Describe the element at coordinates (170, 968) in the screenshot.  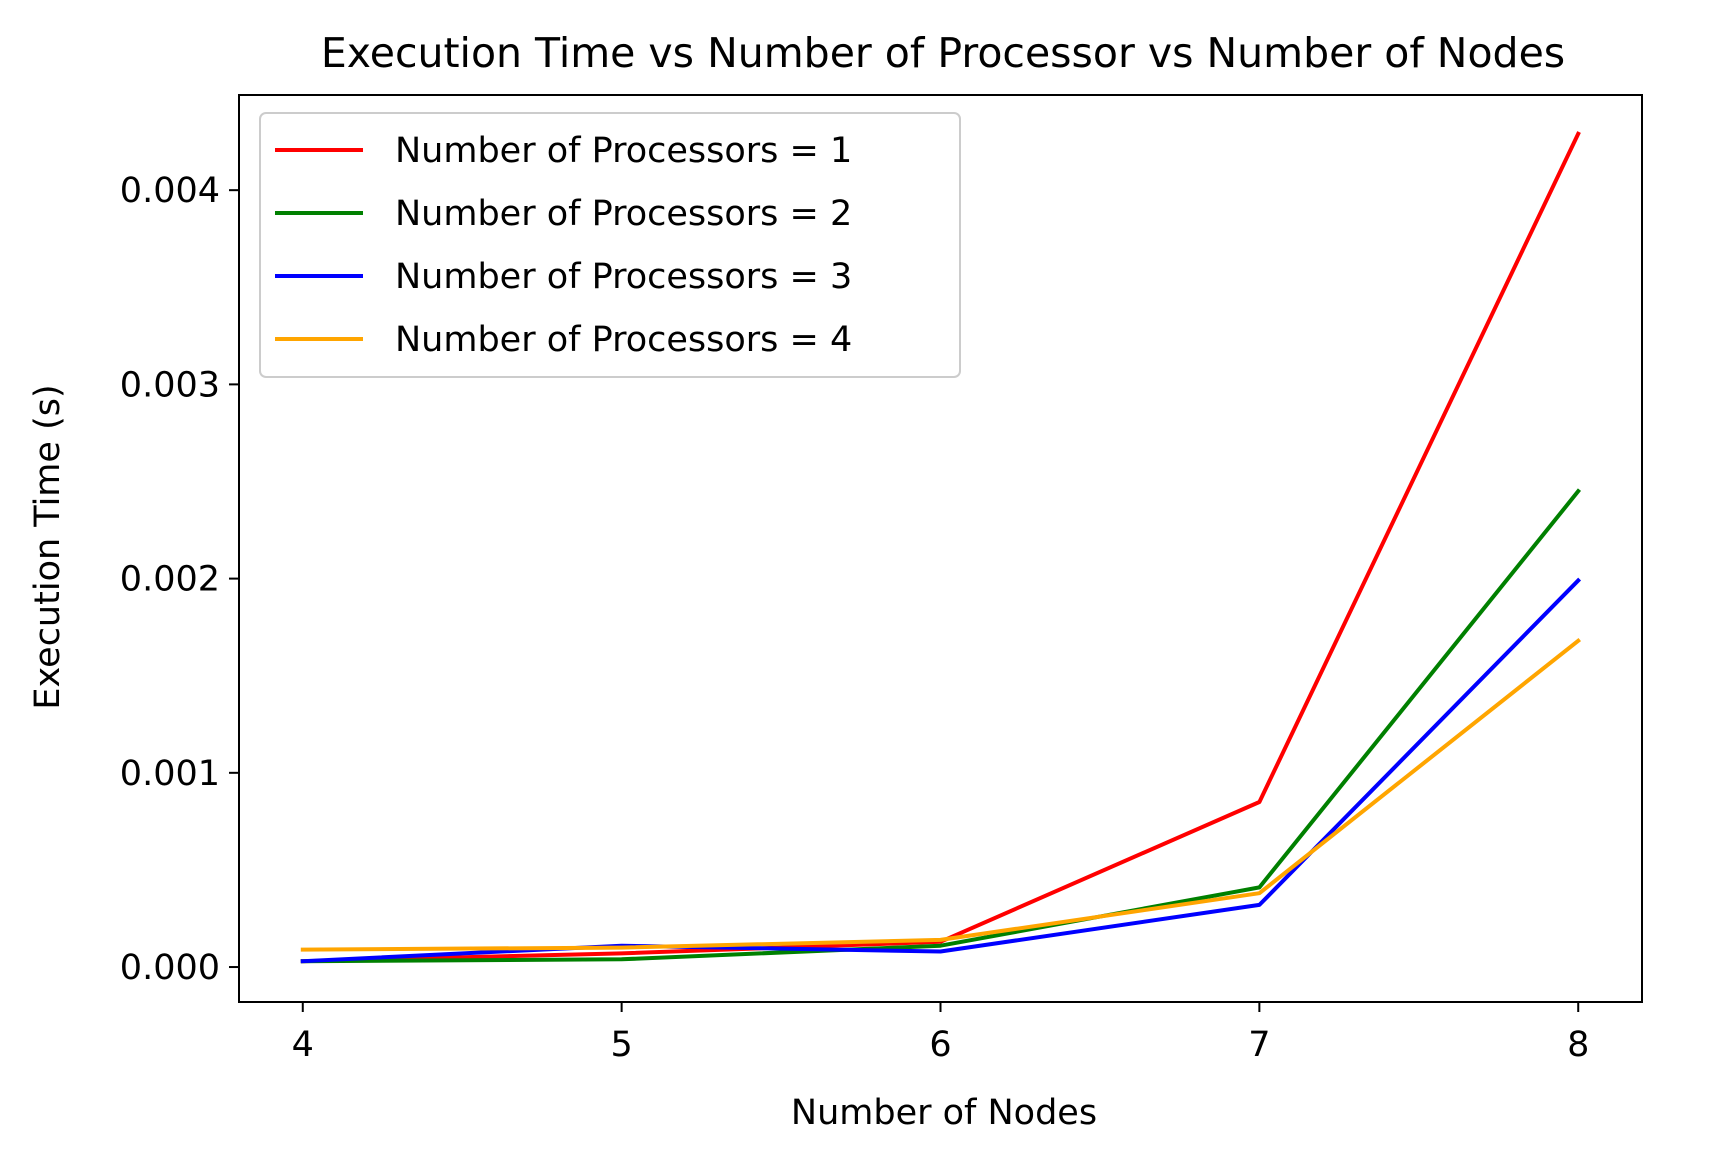
I see `y-tick-label: 0.000` at that location.